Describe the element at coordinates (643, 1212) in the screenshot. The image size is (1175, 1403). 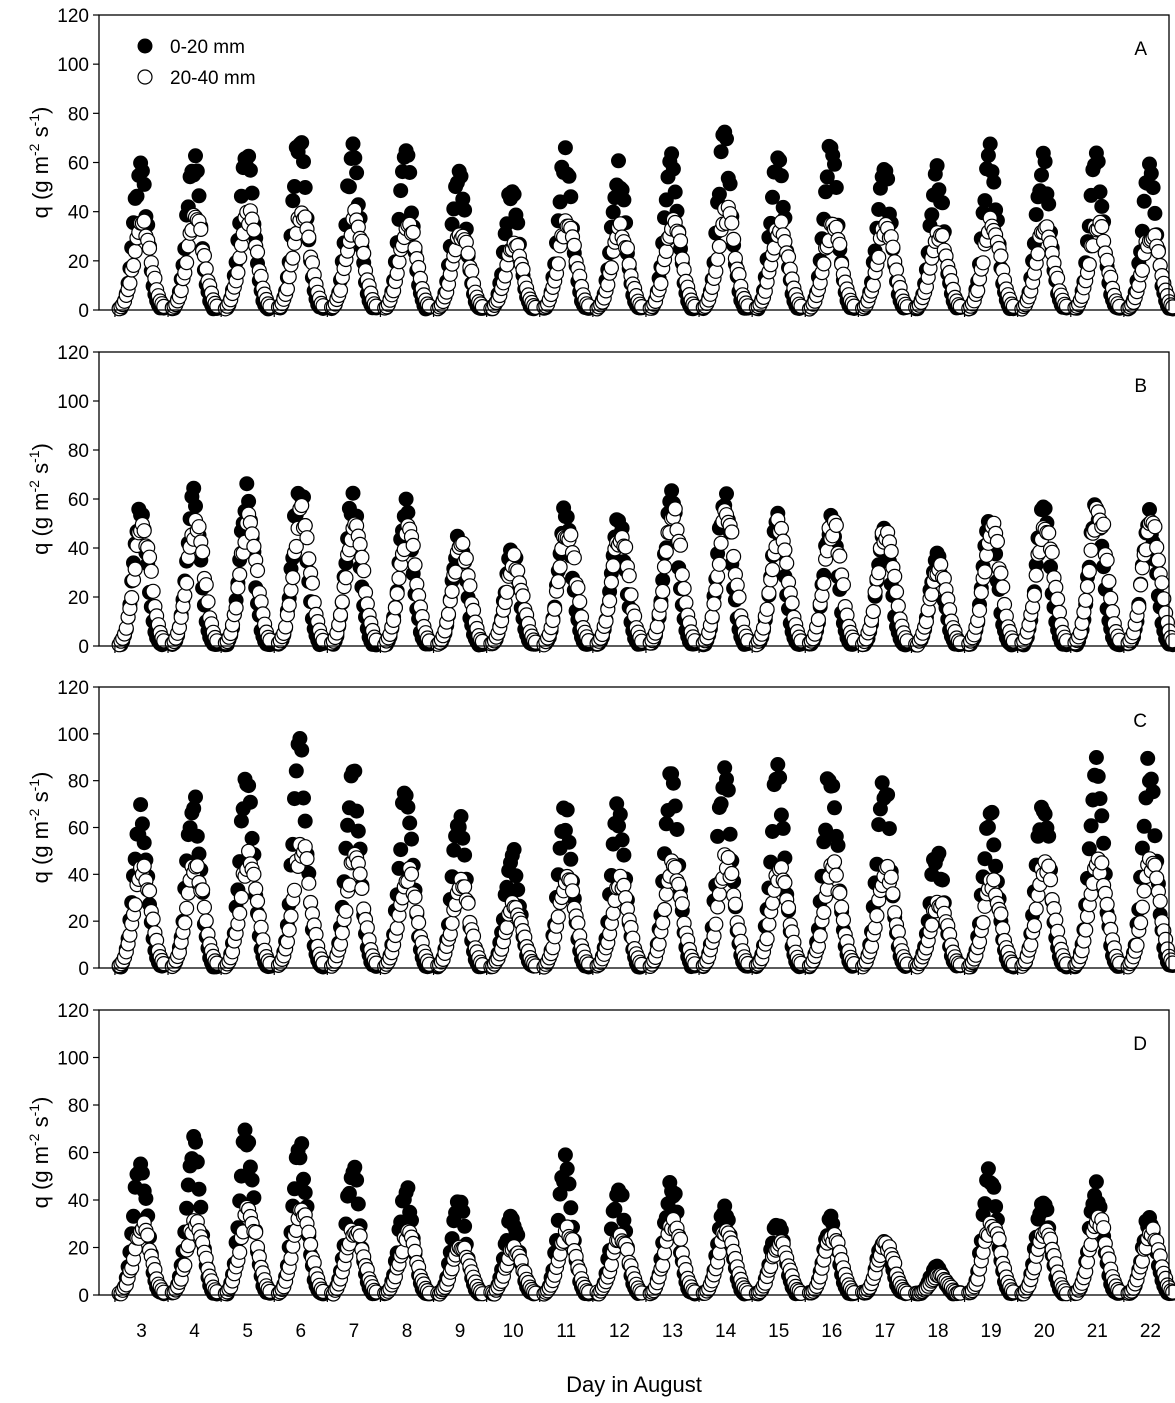
I see `series-filled` at that location.